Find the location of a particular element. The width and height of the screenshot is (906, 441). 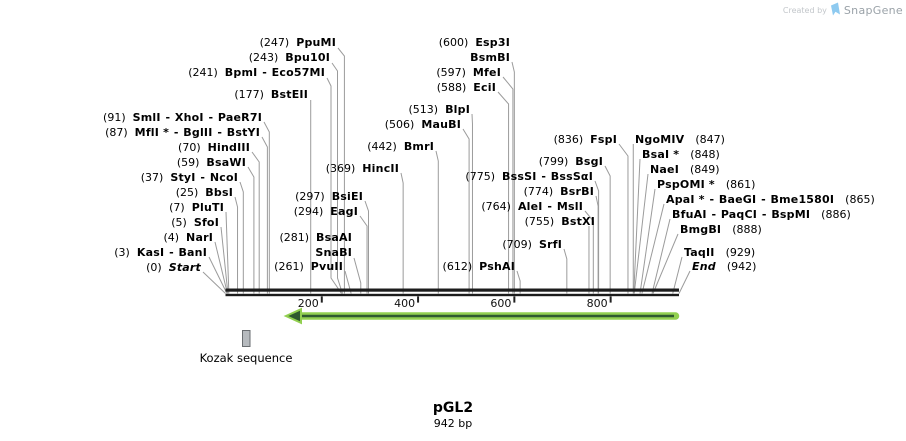

ruler-tick-label-800: 800 is located at coordinates (597, 303).